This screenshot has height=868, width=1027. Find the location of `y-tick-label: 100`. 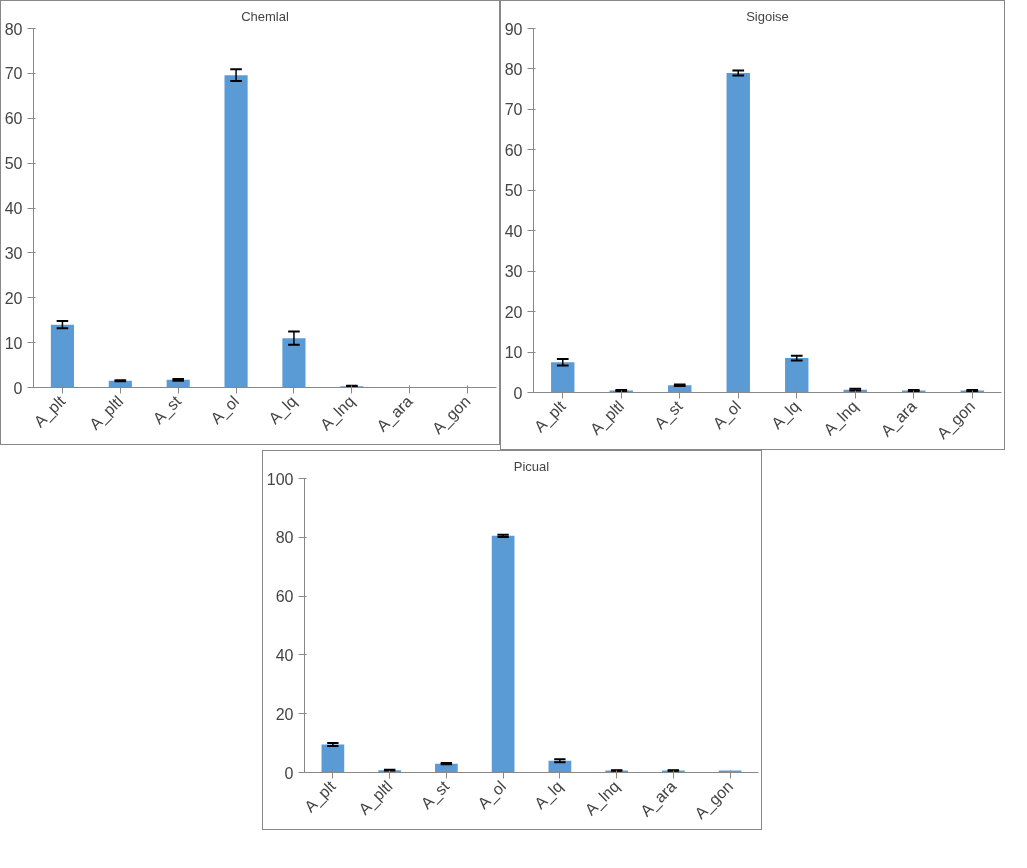

y-tick-label: 100 is located at coordinates (280, 479).